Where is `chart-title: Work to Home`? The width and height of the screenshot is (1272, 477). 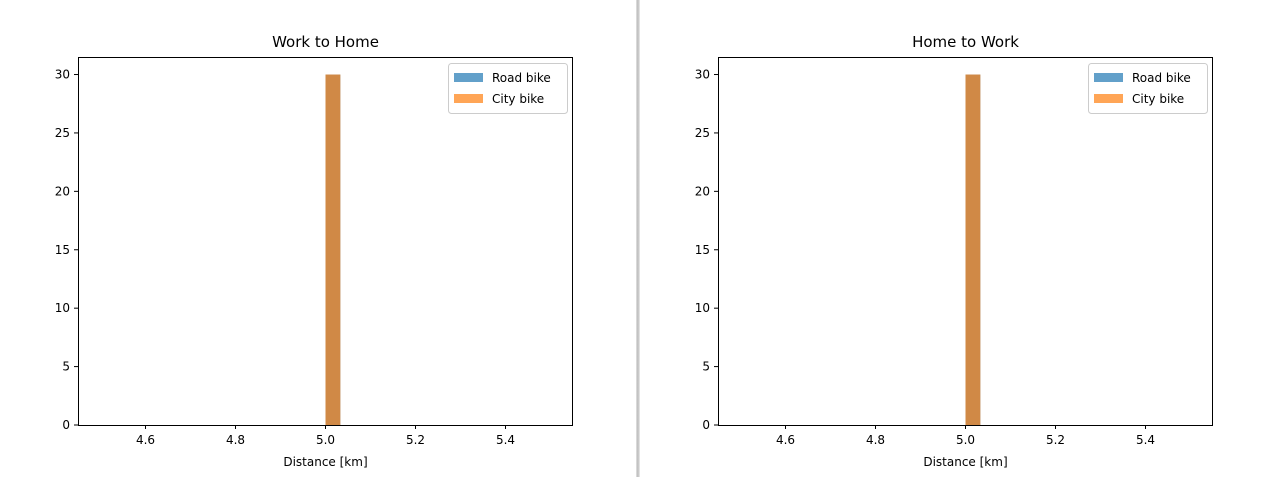
chart-title: Work to Home is located at coordinates (325, 42).